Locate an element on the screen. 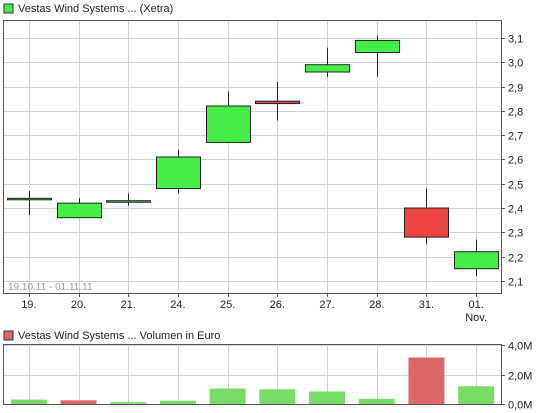 This screenshot has width=545, height=413. price-legend-label: Vestas Wind Systems ... (Xetra) is located at coordinates (95, 9).